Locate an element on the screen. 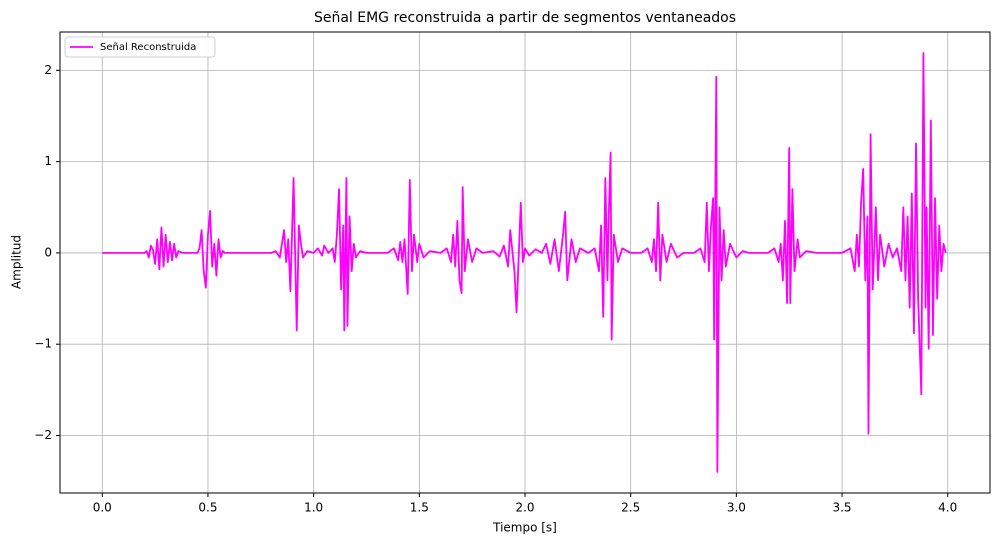  y-tick-label: 2 is located at coordinates (48, 70).